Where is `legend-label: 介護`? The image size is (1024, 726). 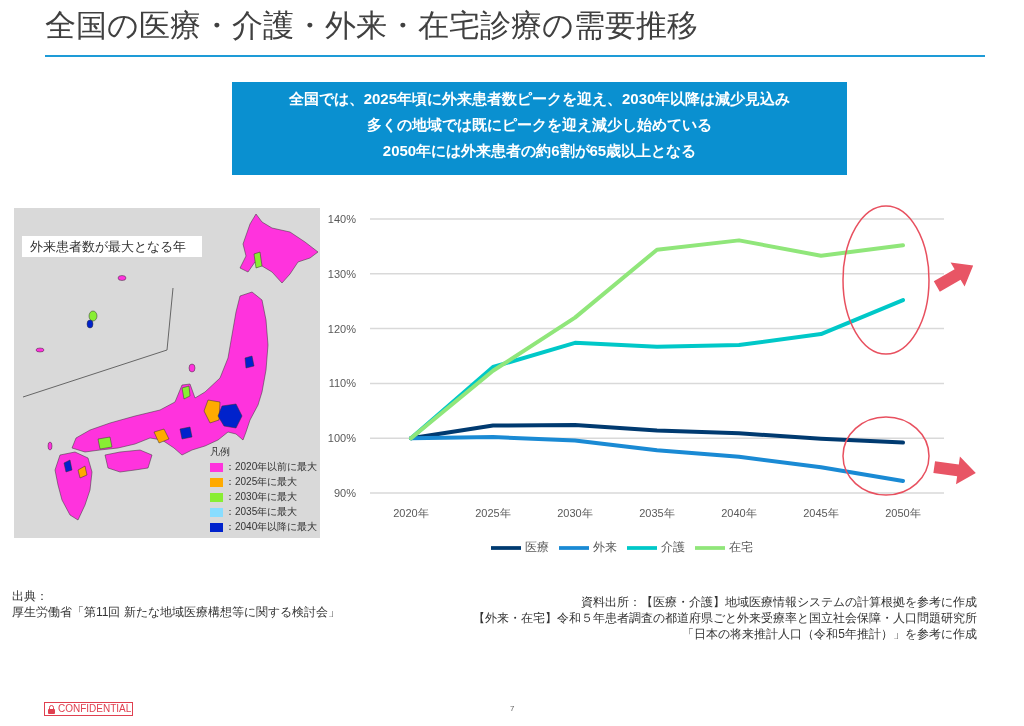
legend-label: 介護 is located at coordinates (673, 547).